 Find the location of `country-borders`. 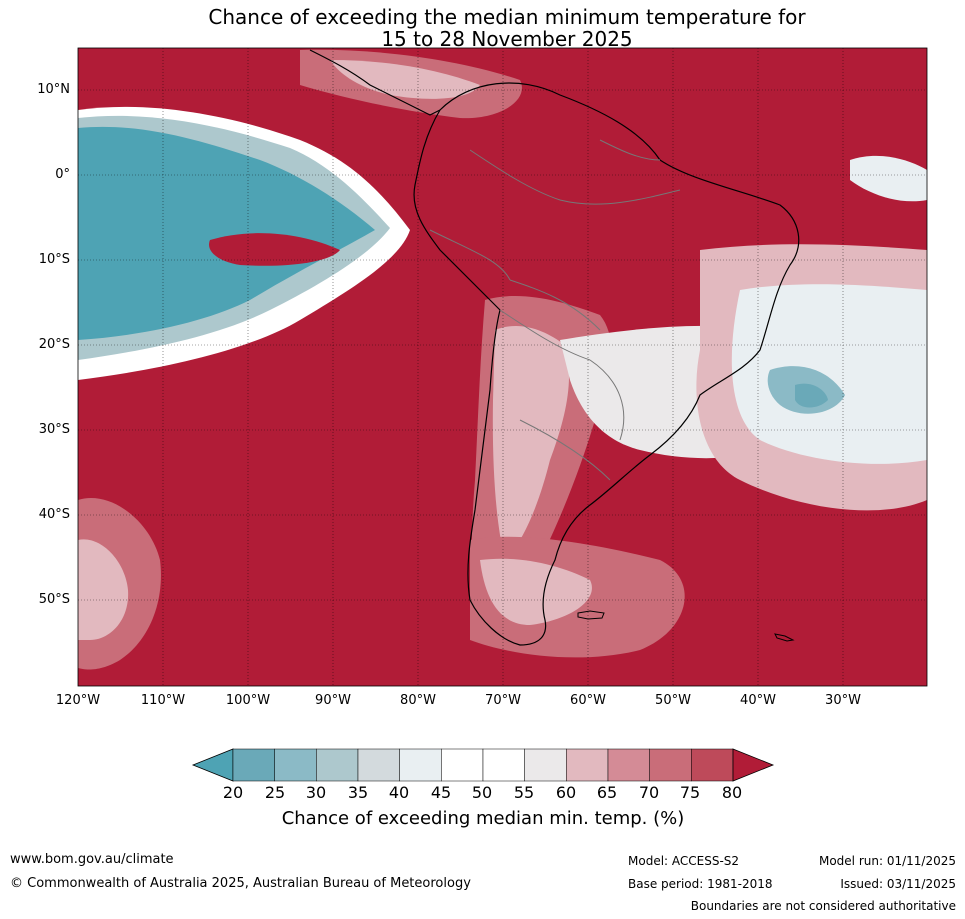

country-borders is located at coordinates (555, 310).